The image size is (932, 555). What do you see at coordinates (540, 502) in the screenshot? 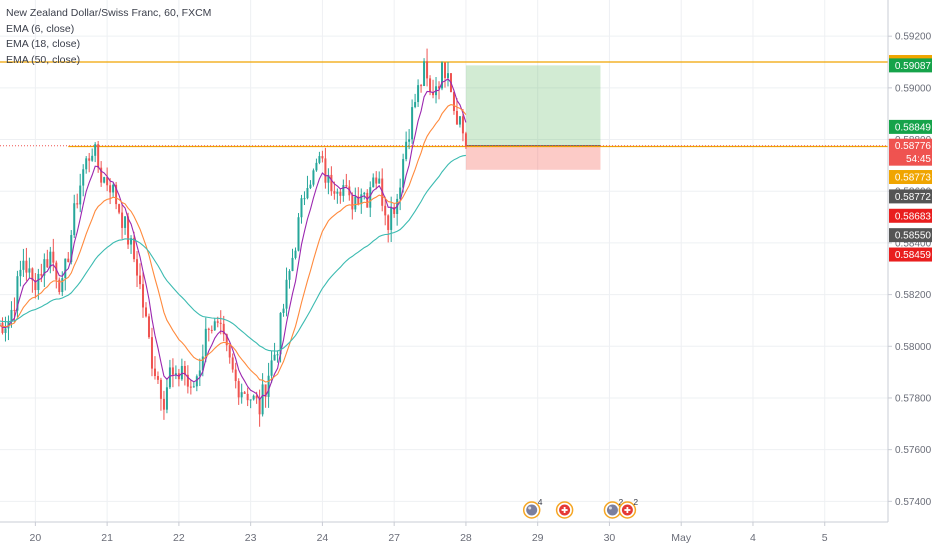
I see `event-count: 4` at bounding box center [540, 502].